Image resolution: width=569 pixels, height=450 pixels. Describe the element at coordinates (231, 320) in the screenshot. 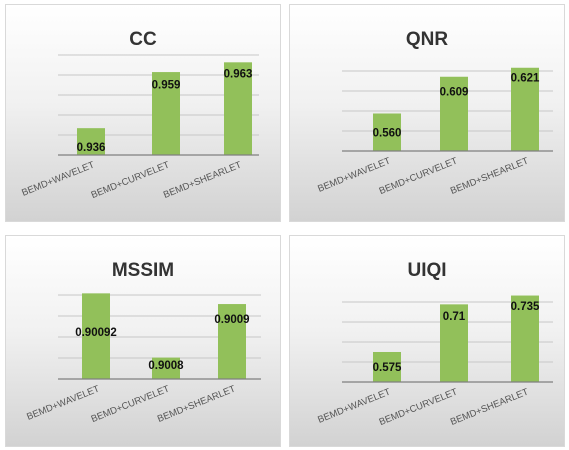

I see `data-label: 0.9009` at that location.